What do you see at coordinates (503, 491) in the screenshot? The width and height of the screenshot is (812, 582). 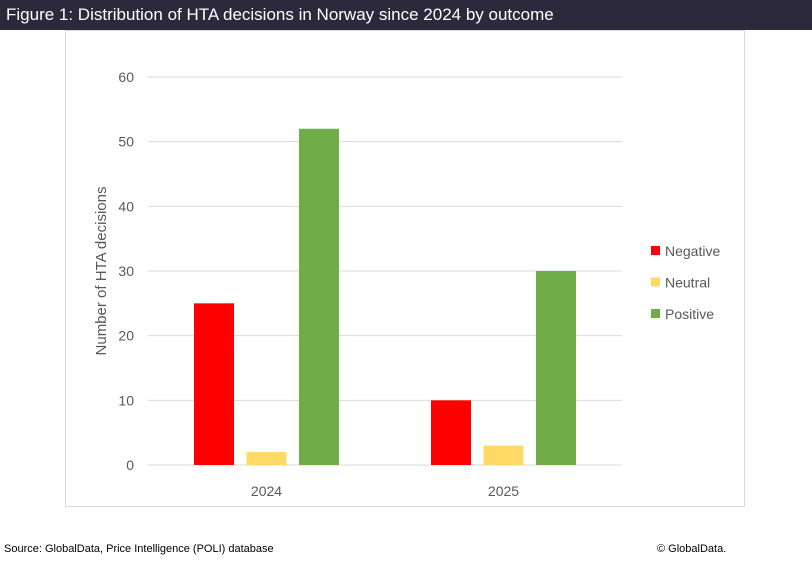 I see `x-tick-label: 2025` at bounding box center [503, 491].